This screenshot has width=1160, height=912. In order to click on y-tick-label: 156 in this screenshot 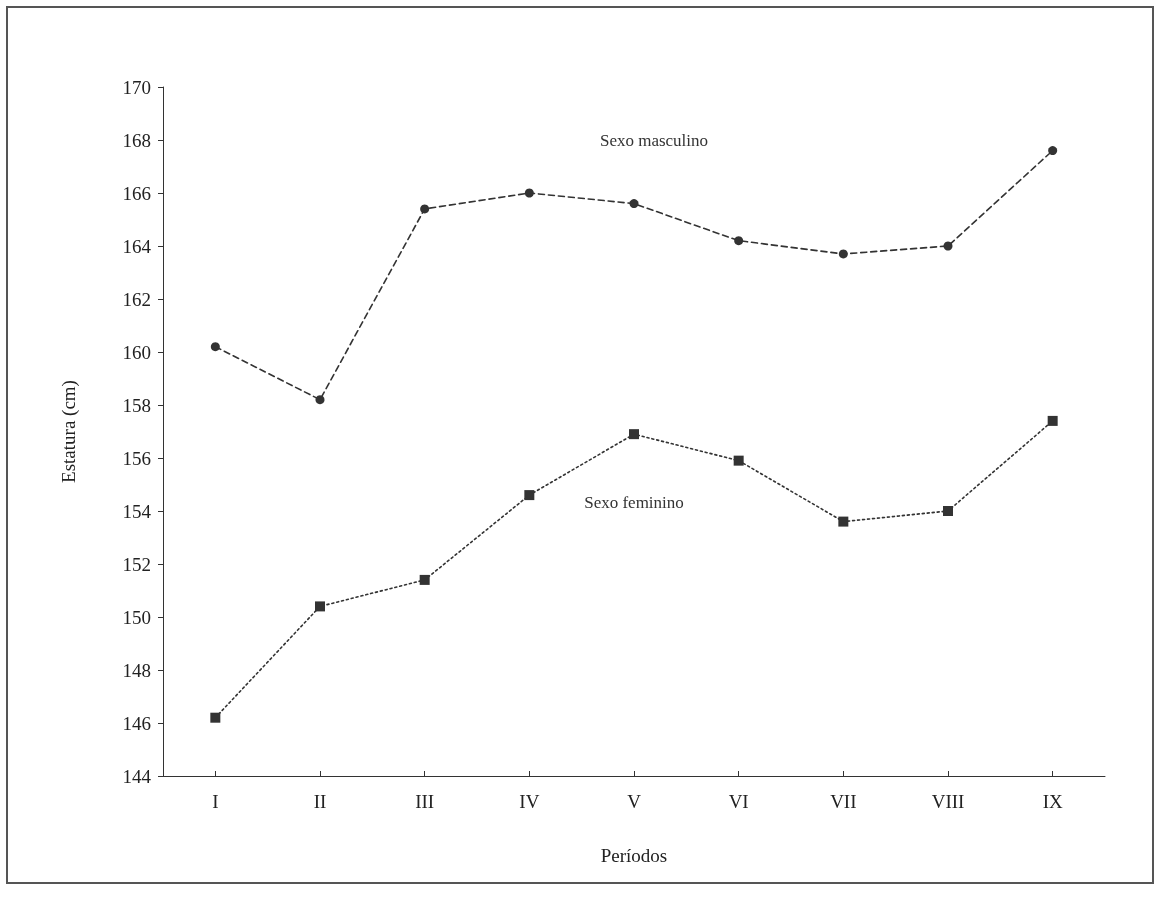, I will do `click(136, 458)`.